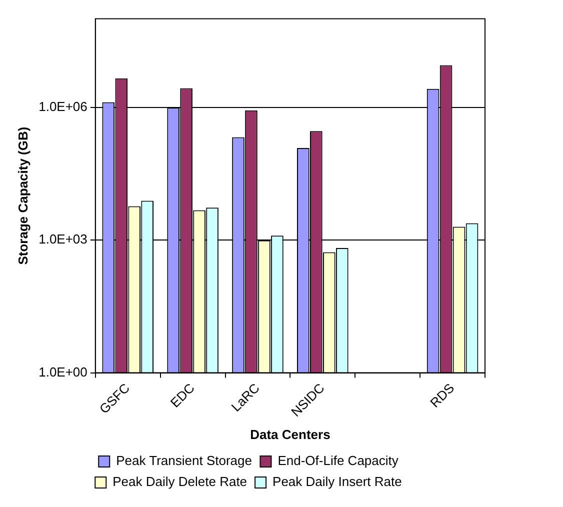 This screenshot has width=563, height=507. What do you see at coordinates (184, 460) in the screenshot?
I see `legend-label: Peak Transient Storage` at bounding box center [184, 460].